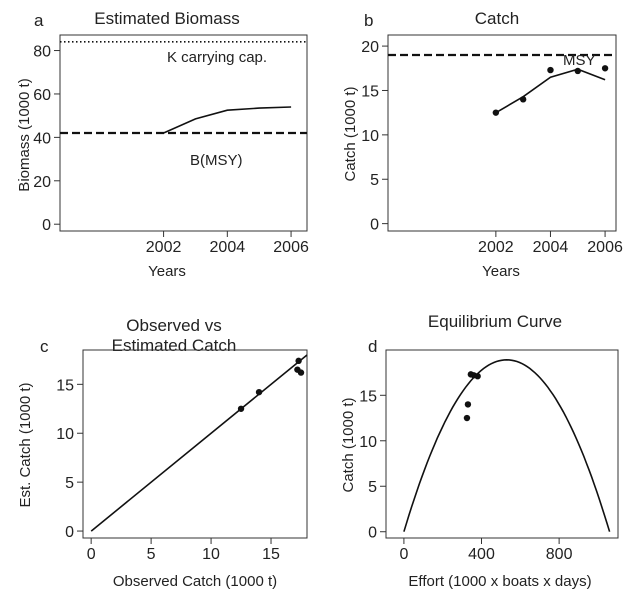 This screenshot has width=636, height=599. I want to click on panel-c-ylabel: Est. Catch (1000 t), so click(25, 444).